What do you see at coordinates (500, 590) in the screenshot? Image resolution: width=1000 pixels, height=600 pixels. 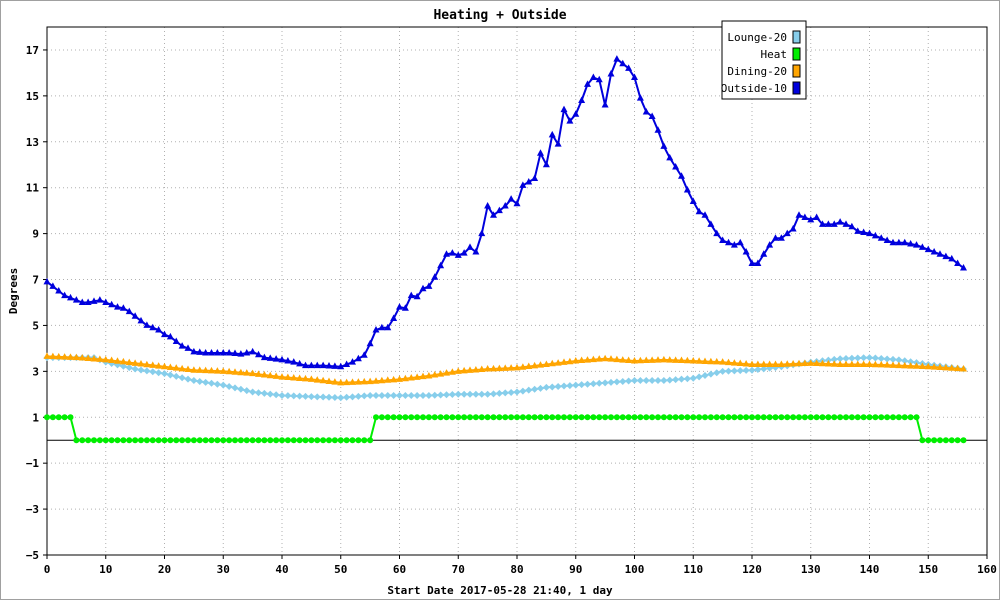 I see `x-axis-label: Start Date 2017-05-28 21:40, 1 day` at bounding box center [500, 590].